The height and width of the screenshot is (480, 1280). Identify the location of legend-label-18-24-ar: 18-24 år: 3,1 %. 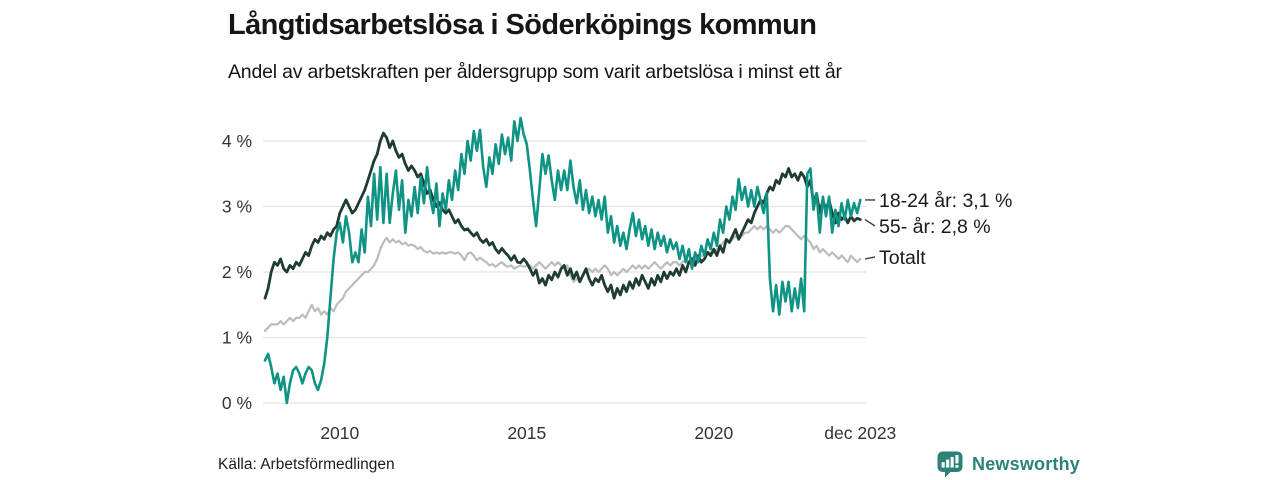
(945, 201).